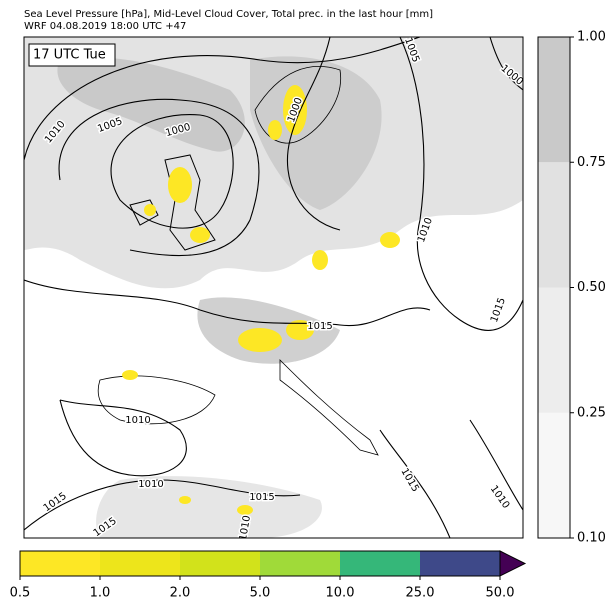  Describe the element at coordinates (591, 538) in the screenshot. I see `colorbar-tick-label: 0.10` at that location.